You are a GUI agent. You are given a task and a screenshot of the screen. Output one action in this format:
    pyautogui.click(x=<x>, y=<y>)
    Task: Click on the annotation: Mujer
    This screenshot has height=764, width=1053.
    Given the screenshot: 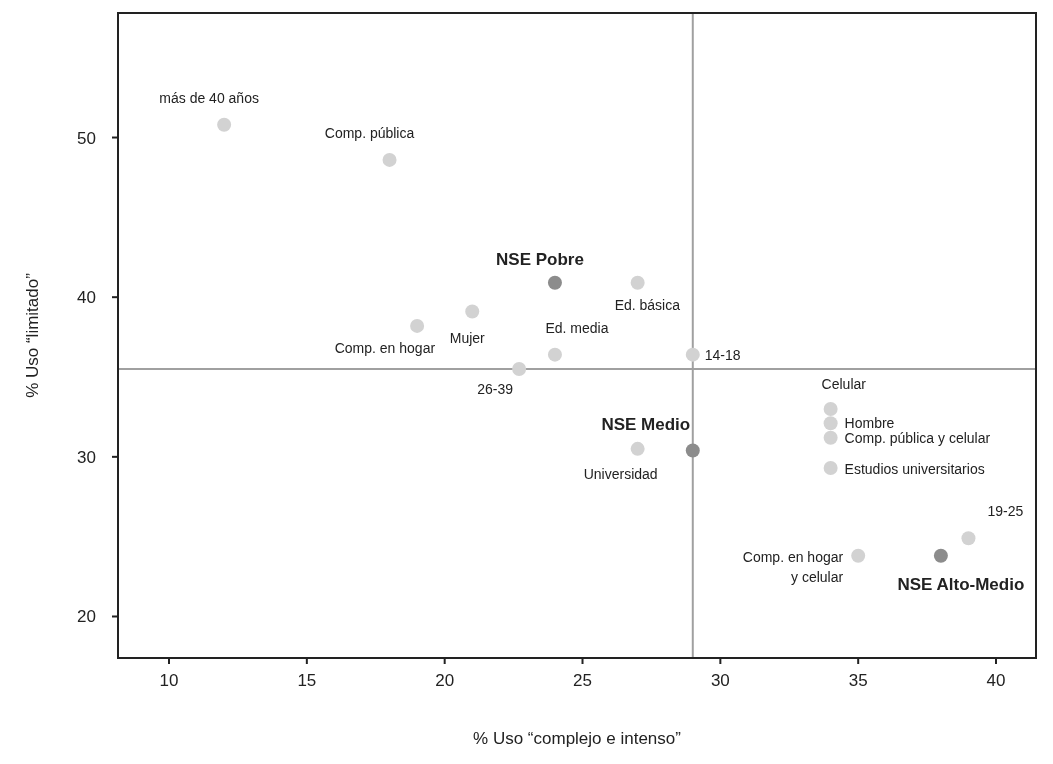 What is the action you would take?
    pyautogui.click(x=467, y=337)
    